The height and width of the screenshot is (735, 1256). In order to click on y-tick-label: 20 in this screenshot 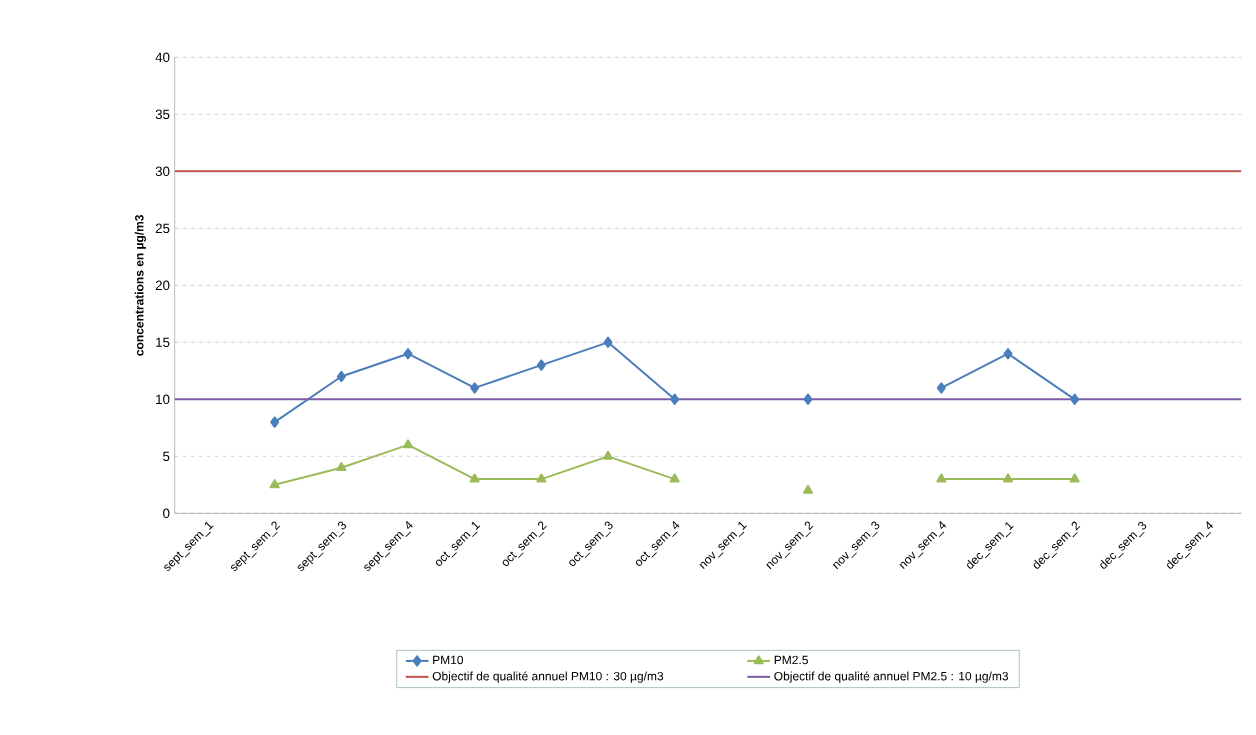, I will do `click(162, 285)`.